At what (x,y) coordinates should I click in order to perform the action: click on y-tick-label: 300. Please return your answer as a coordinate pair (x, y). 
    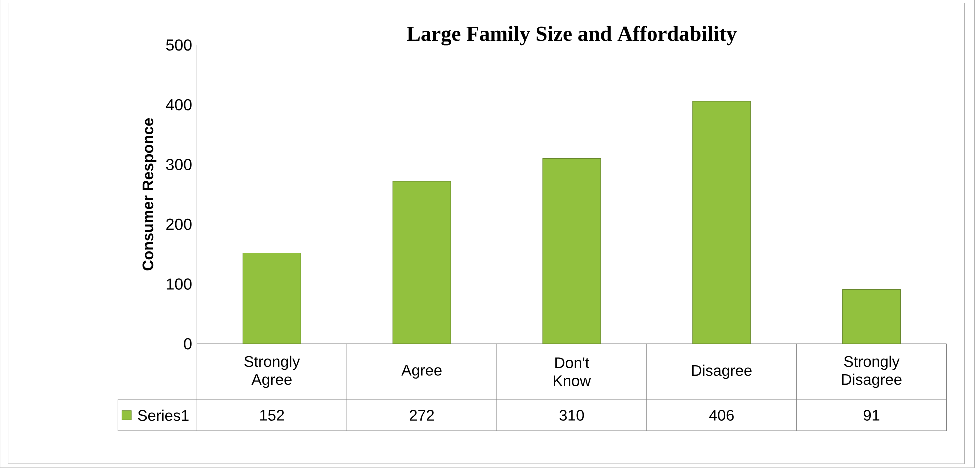
    Looking at the image, I should click on (179, 164).